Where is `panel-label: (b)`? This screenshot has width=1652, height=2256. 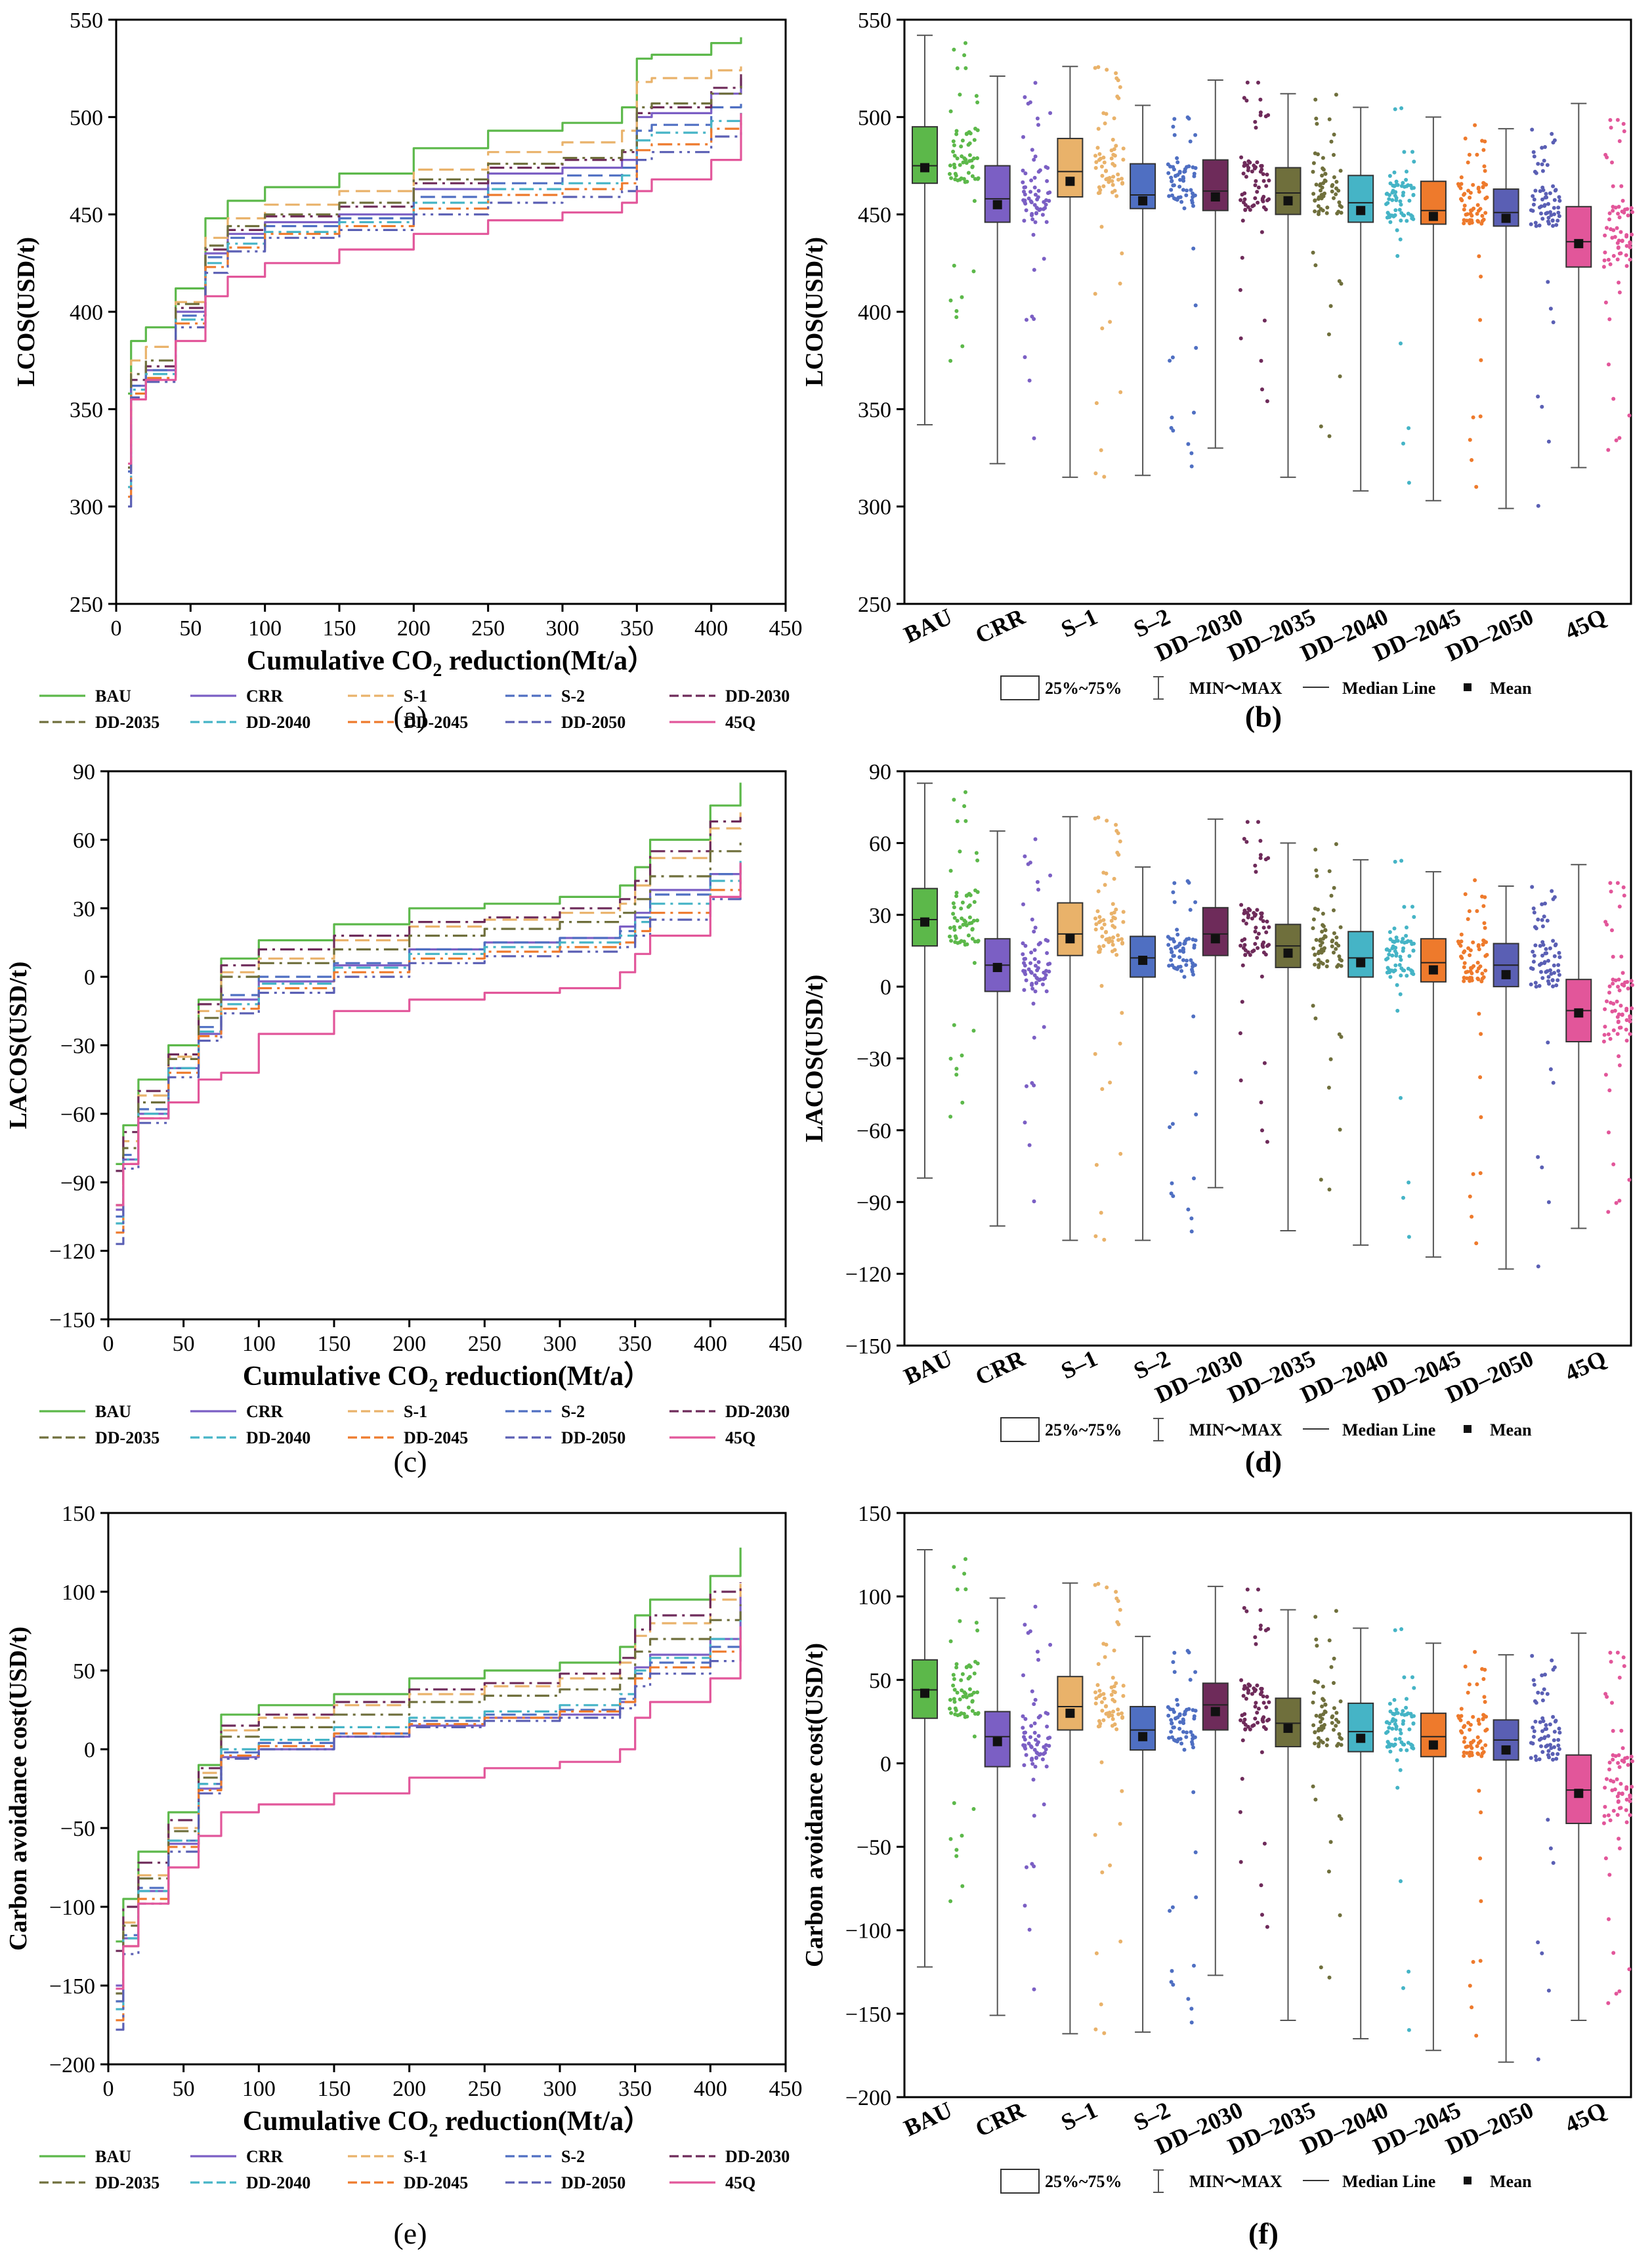 panel-label: (b) is located at coordinates (1263, 716).